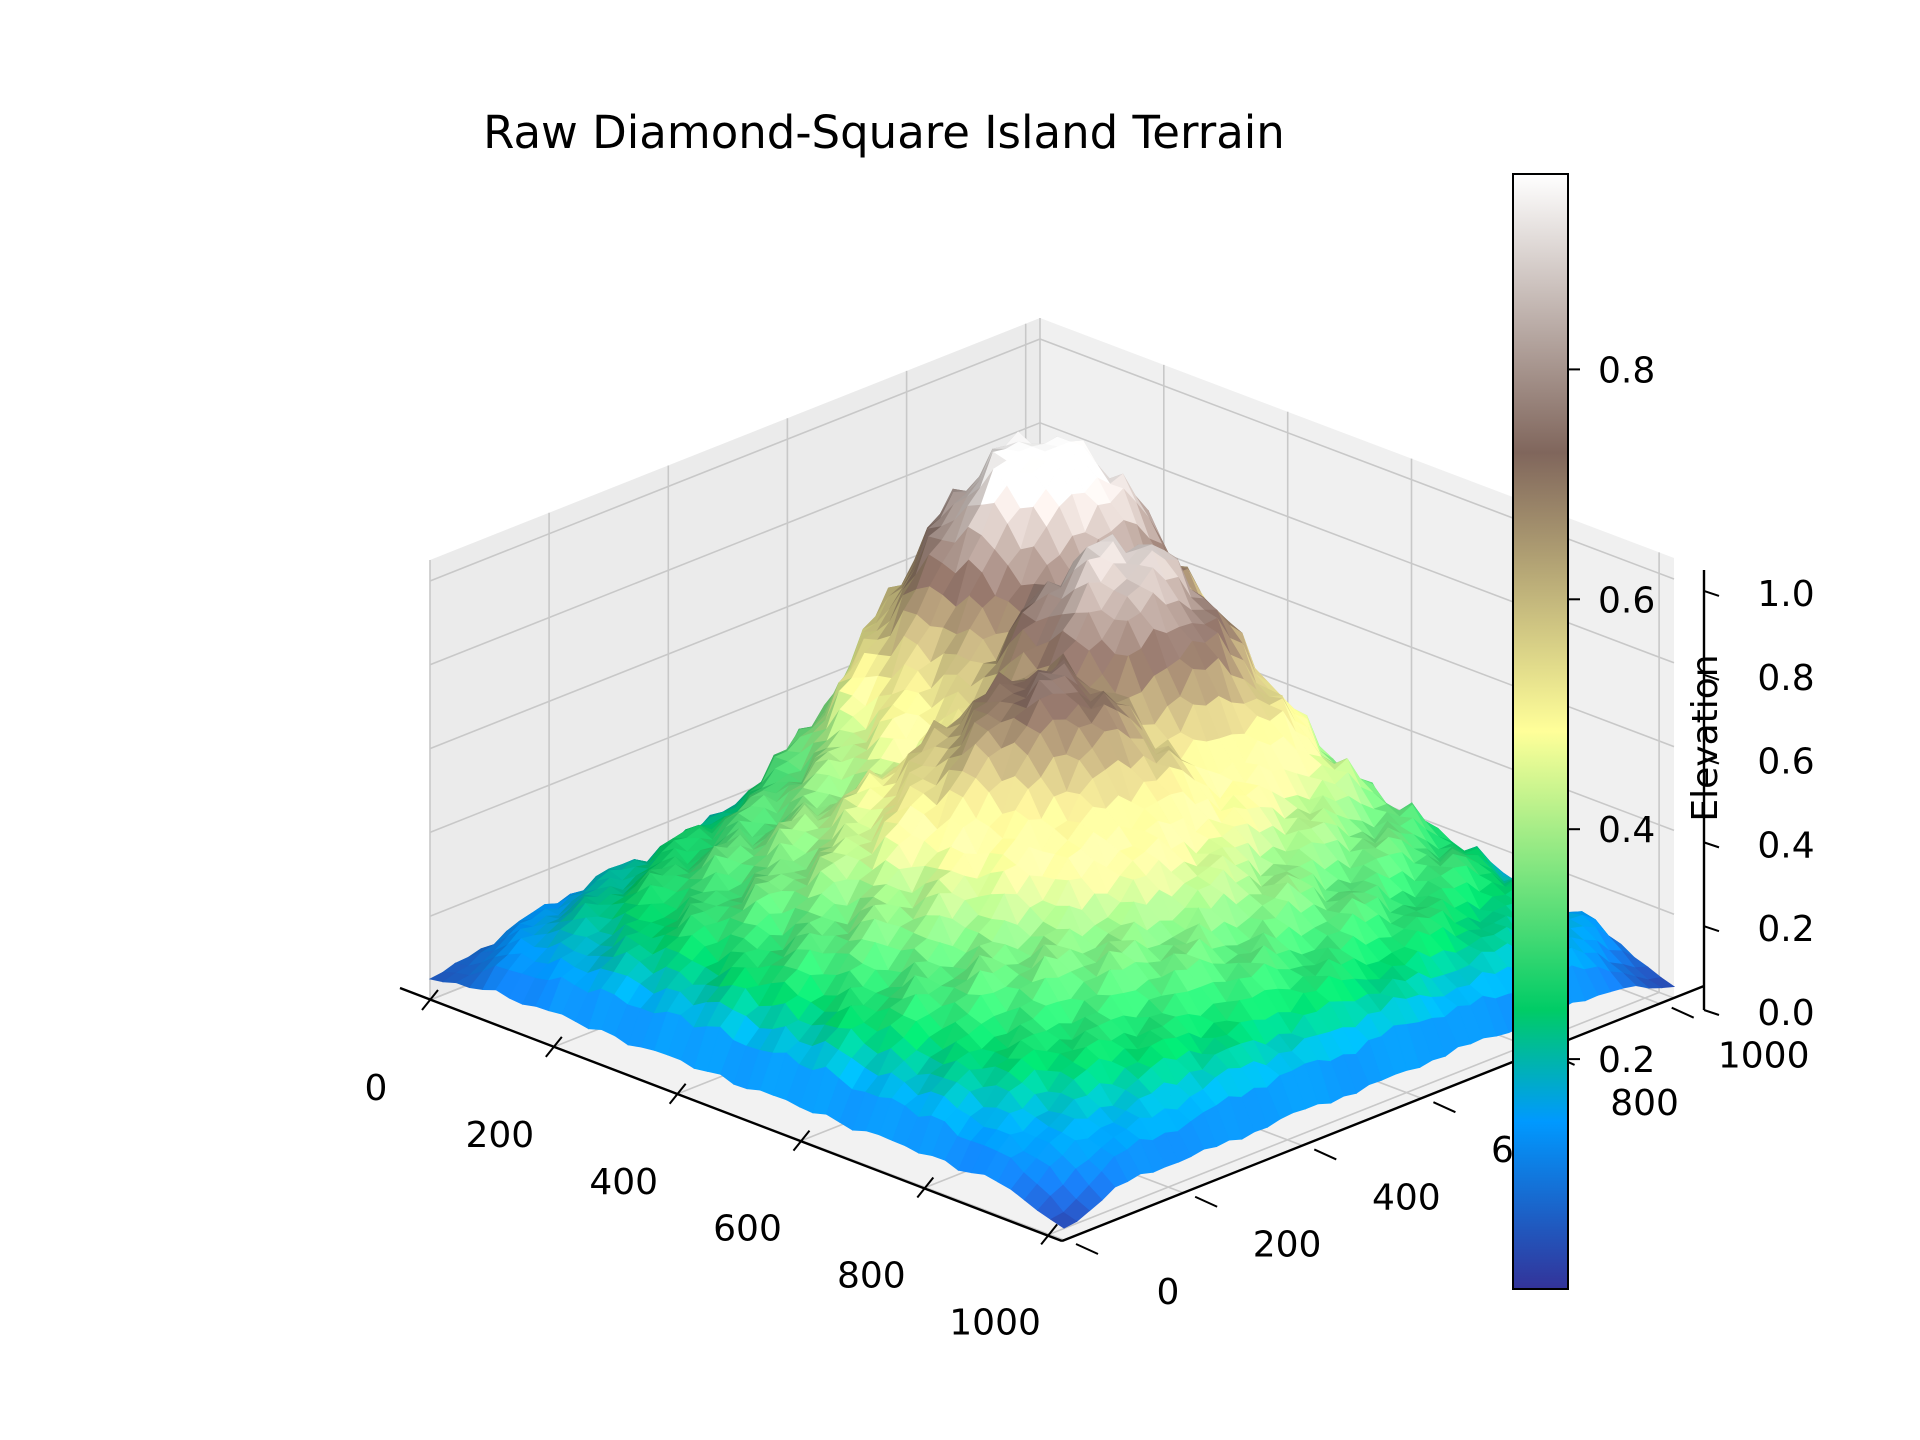  What do you see at coordinates (1406, 1198) in the screenshot?
I see `y-tick-label: 400` at bounding box center [1406, 1198].